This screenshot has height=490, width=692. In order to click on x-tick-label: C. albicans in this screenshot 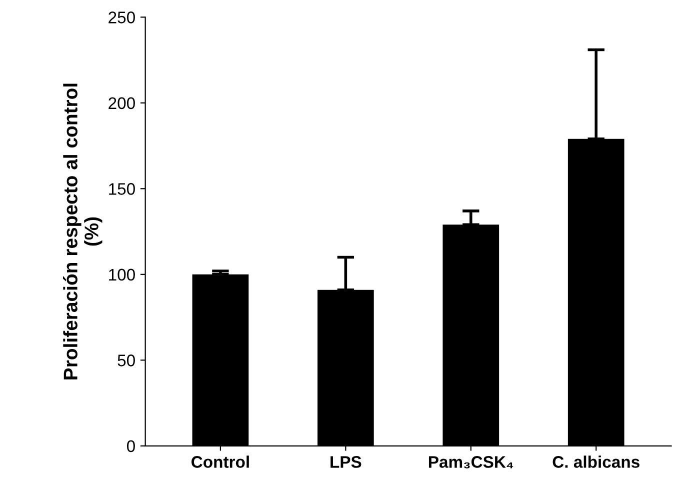, I will do `click(596, 462)`.